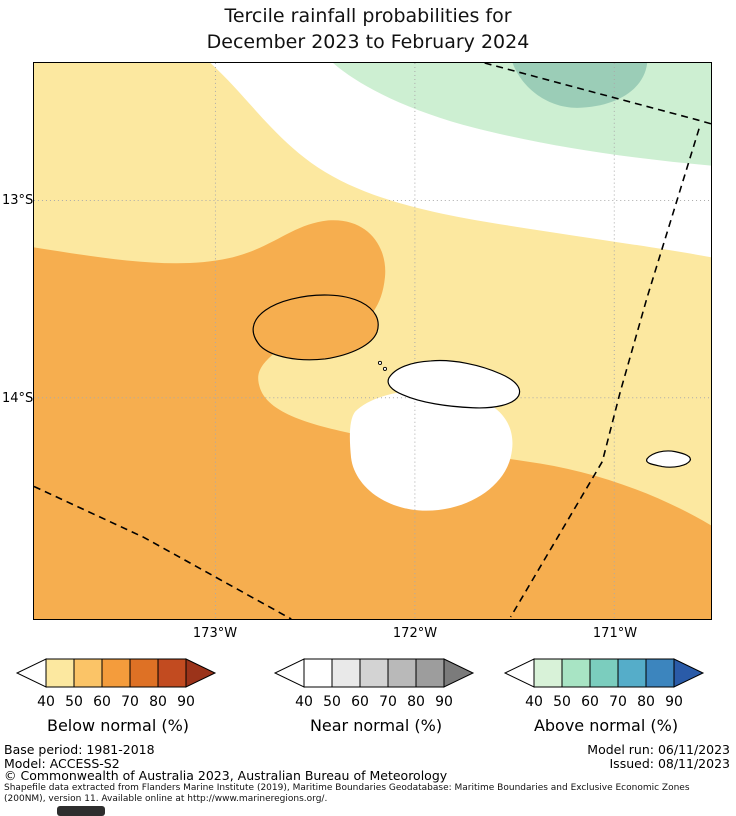 Image resolution: width=736 pixels, height=816 pixels. What do you see at coordinates (658, 749) in the screenshot?
I see `model-run-text: Model run: 06/11/2023` at bounding box center [658, 749].